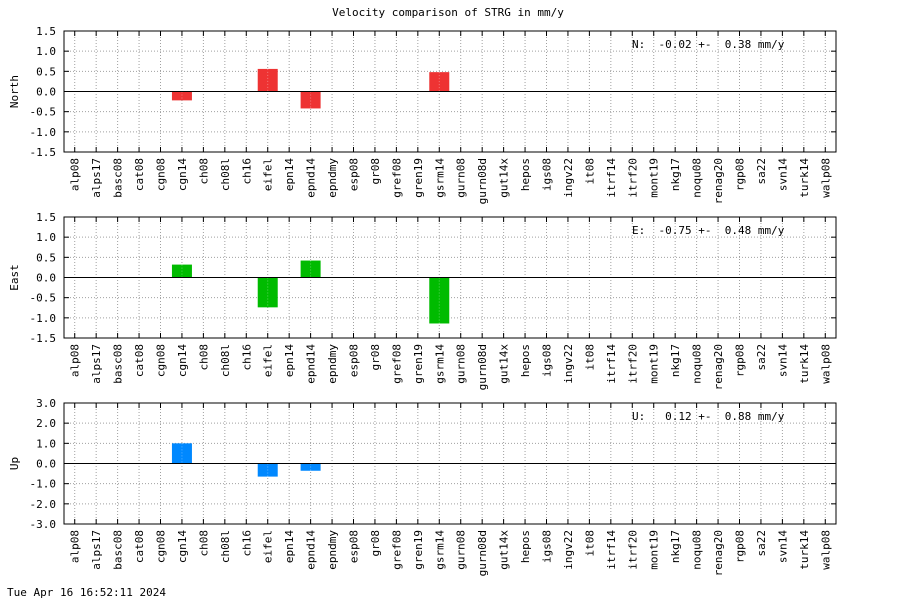  Describe the element at coordinates (611, 364) in the screenshot. I see `x-tick-label: itrf14` at that location.